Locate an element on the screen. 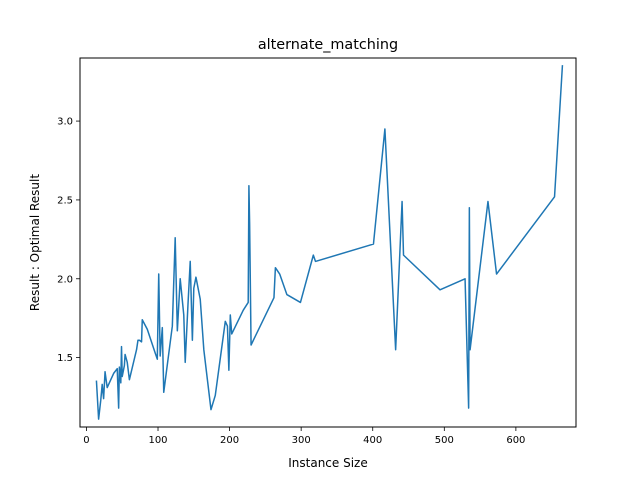 The width and height of the screenshot is (640, 484). y-tick-label: 3.0 is located at coordinates (65, 122).